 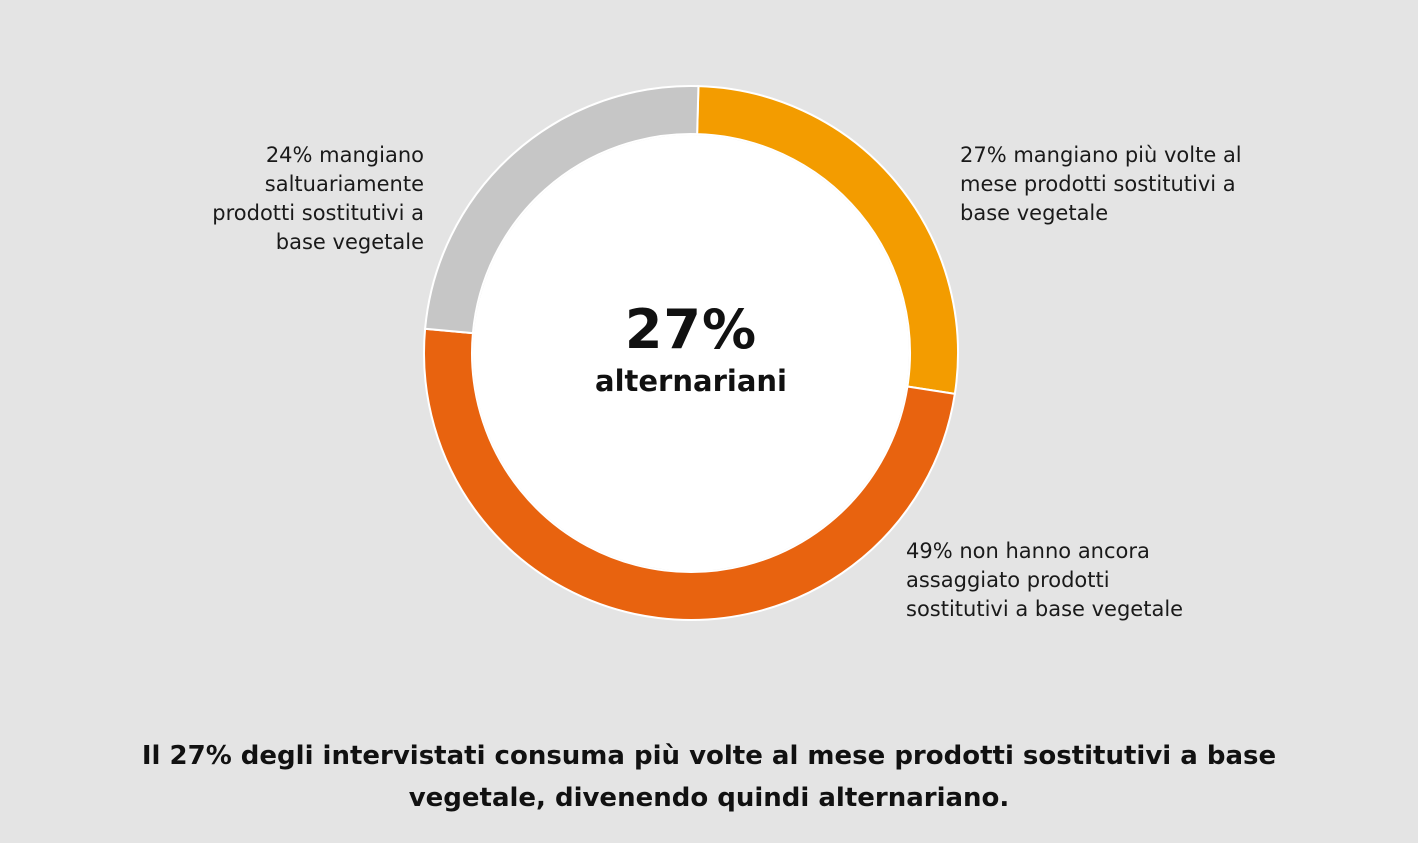 What do you see at coordinates (691, 381) in the screenshot?
I see `center-text: alternariani` at bounding box center [691, 381].